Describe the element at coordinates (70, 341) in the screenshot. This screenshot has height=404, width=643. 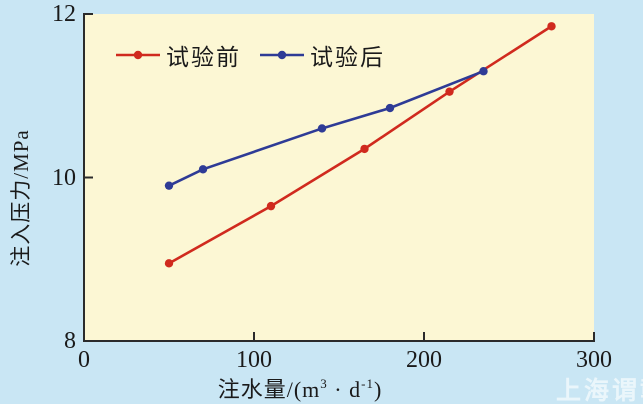
I see `y-tick-label: 8` at that location.